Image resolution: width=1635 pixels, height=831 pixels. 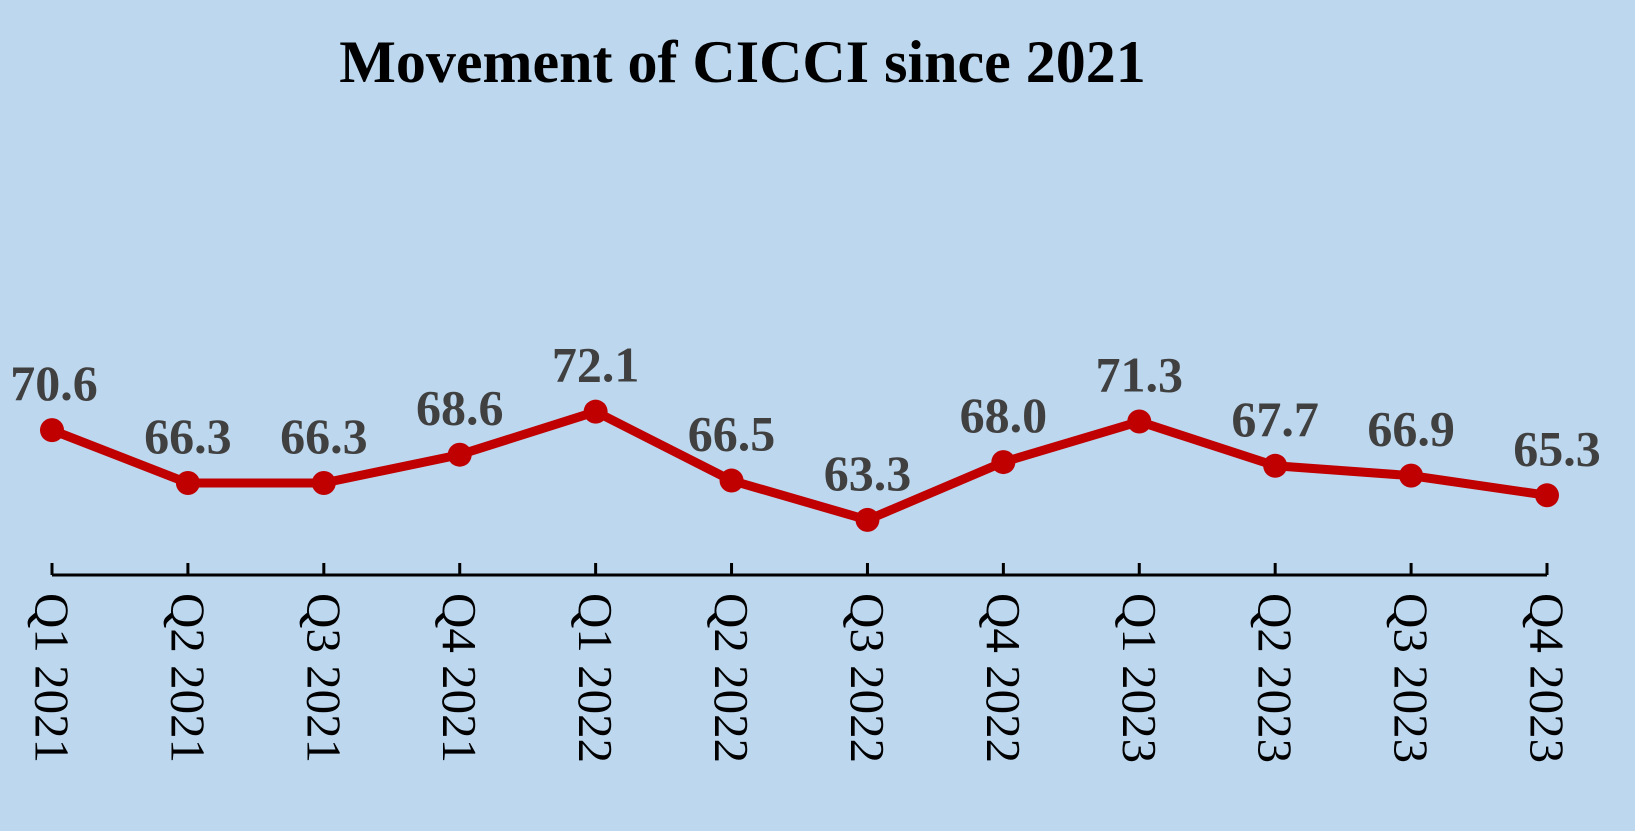 I want to click on x-tick-label: Q1 2021, so click(x=52, y=678).